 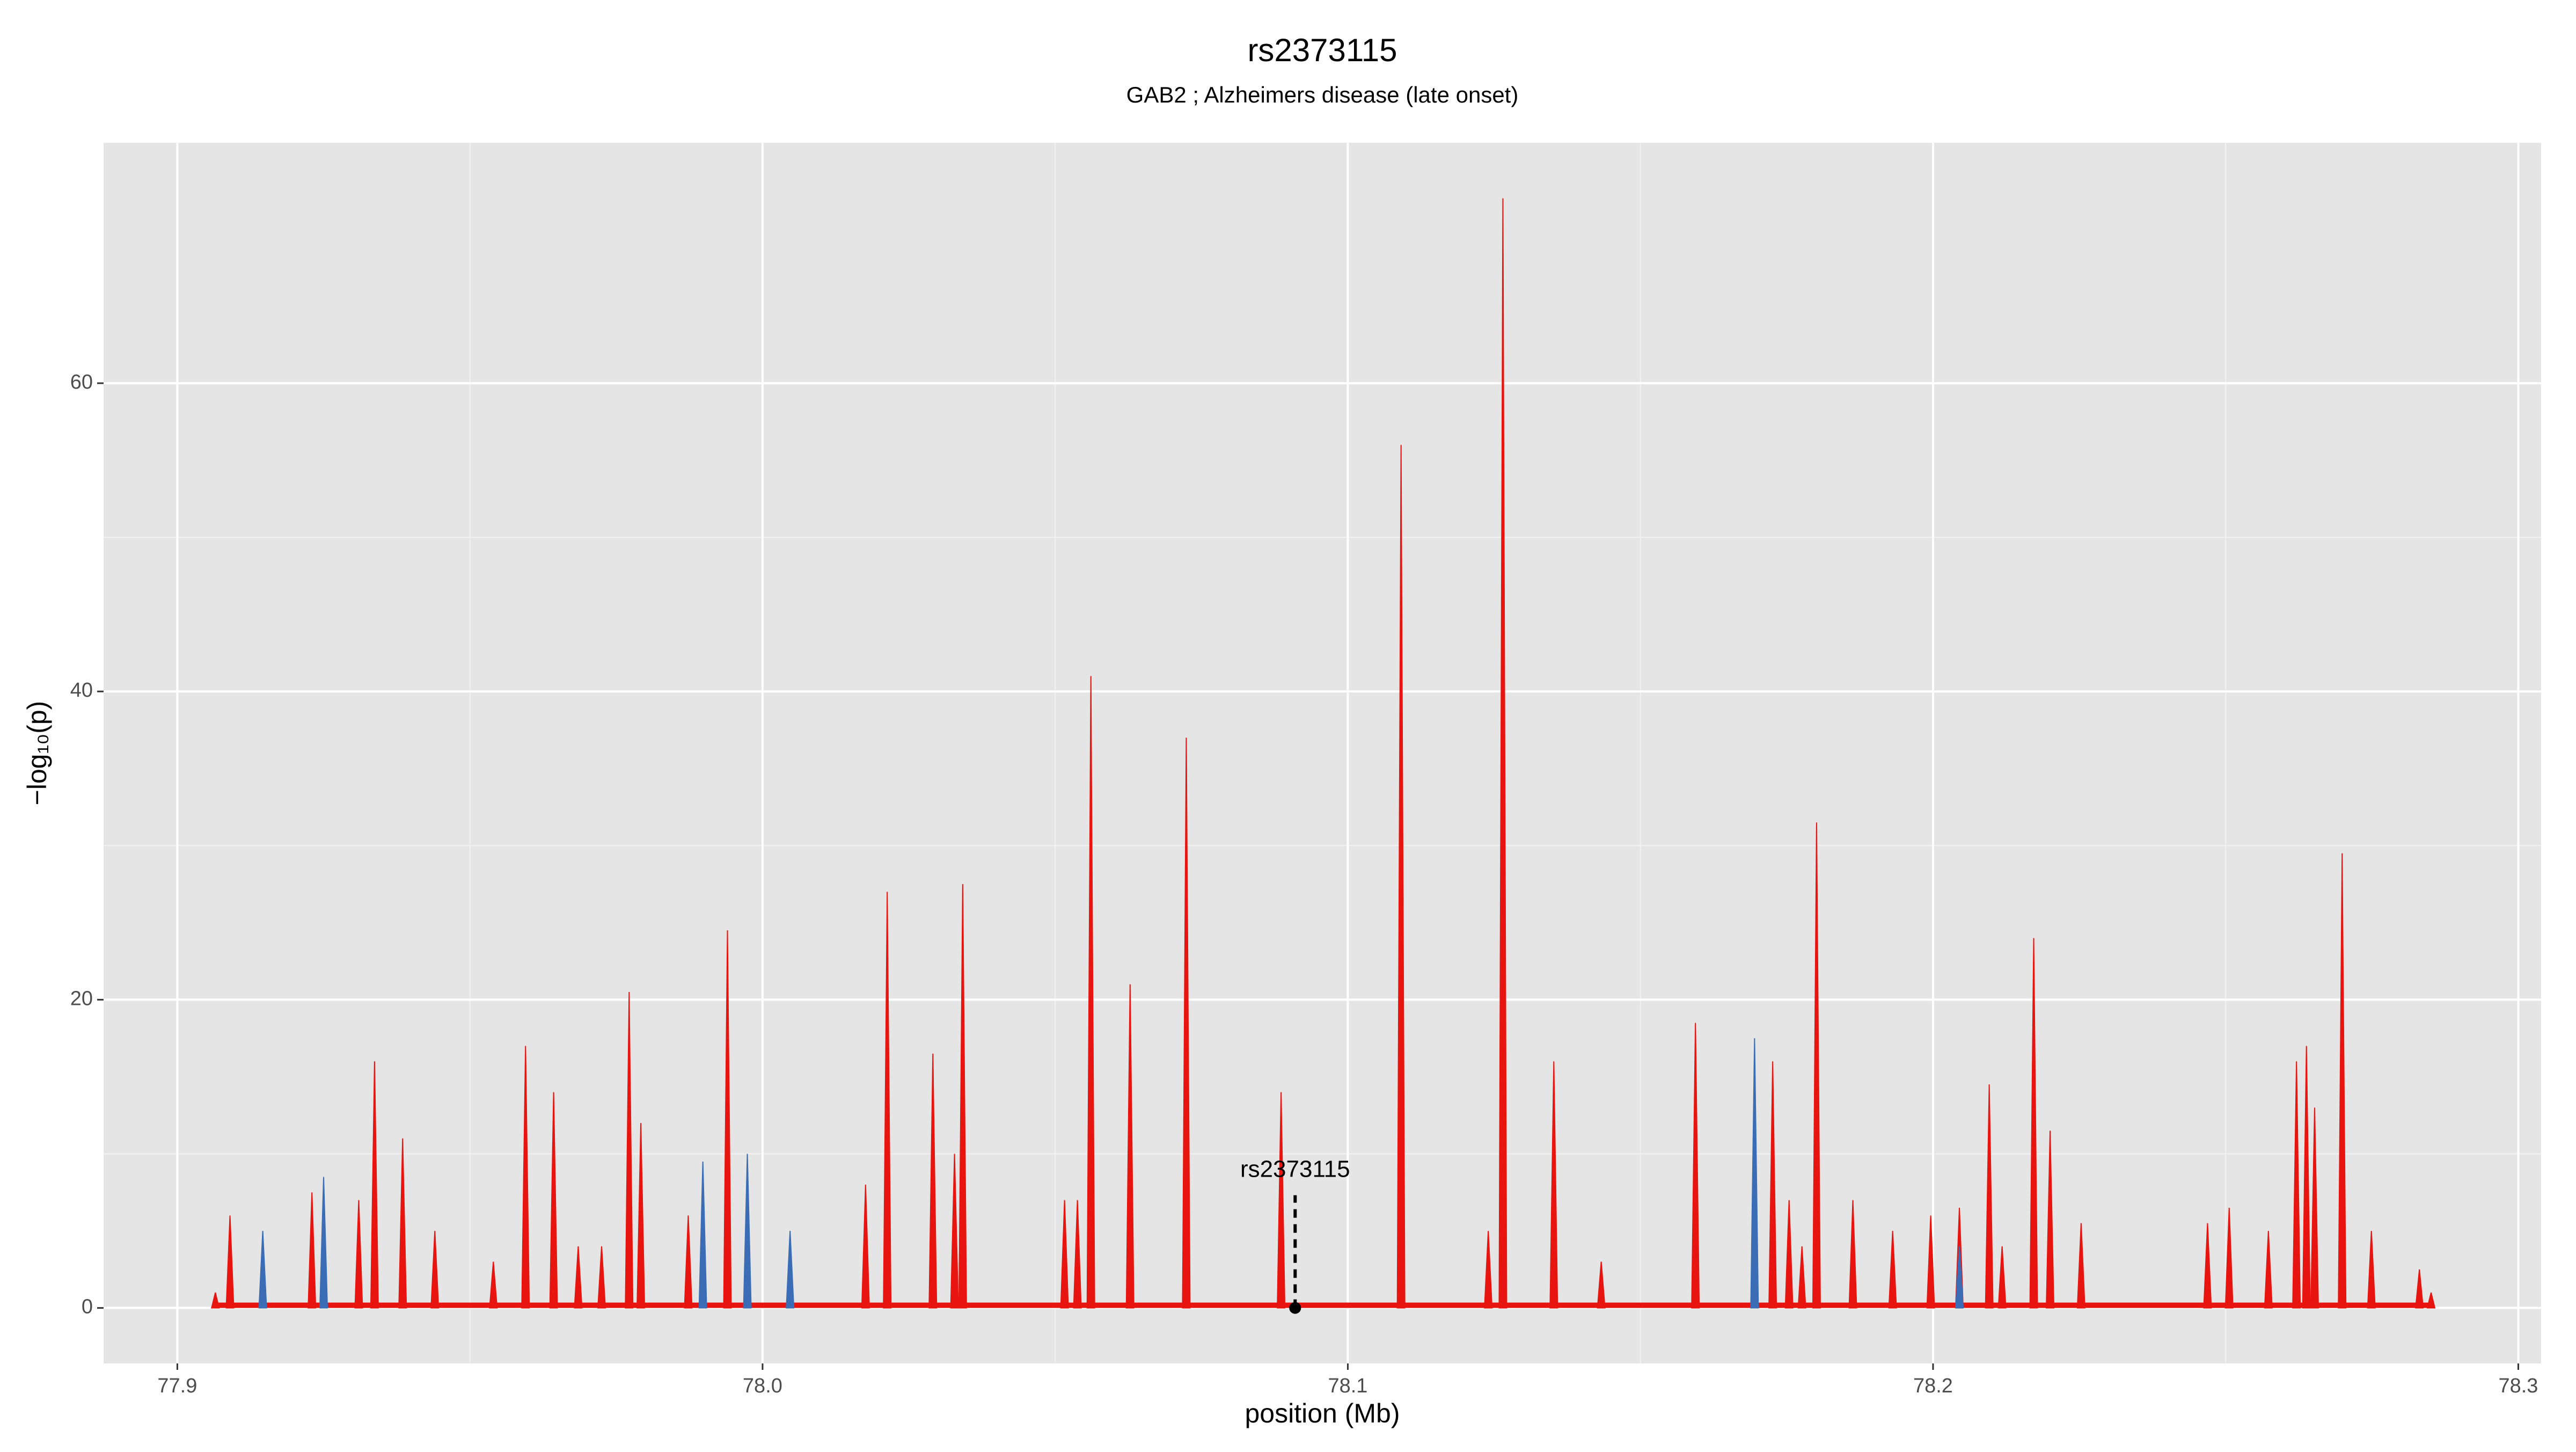 What do you see at coordinates (177, 1386) in the screenshot?
I see `x-tick-label: 77.9` at bounding box center [177, 1386].